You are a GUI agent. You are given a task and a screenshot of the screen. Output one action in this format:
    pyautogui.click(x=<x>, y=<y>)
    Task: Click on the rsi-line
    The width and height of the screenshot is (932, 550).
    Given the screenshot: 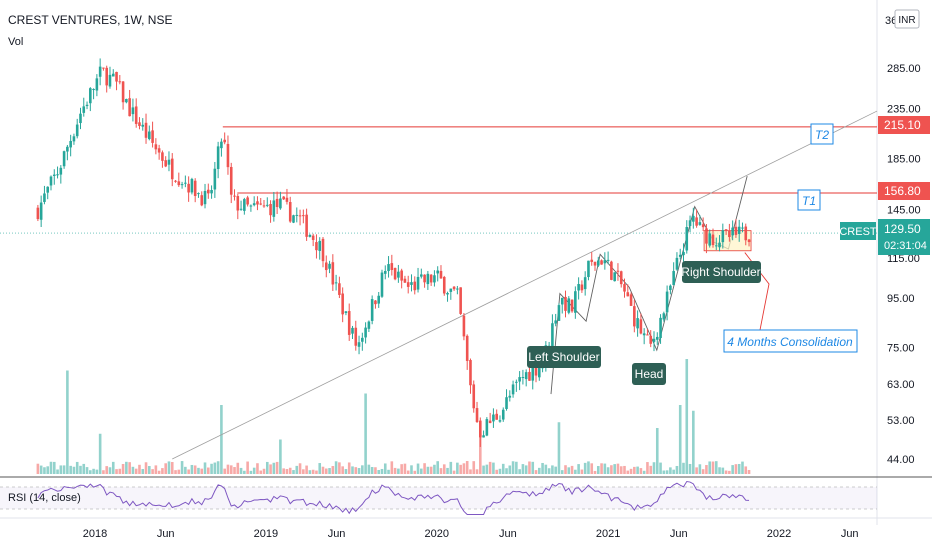 What is the action you would take?
    pyautogui.click(x=393, y=497)
    